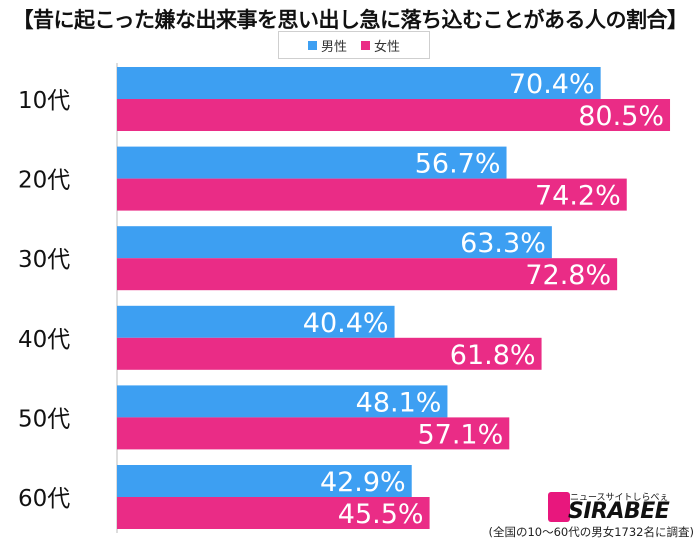  What do you see at coordinates (312, 45) in the screenshot?
I see `legend-swatch-male` at bounding box center [312, 45].